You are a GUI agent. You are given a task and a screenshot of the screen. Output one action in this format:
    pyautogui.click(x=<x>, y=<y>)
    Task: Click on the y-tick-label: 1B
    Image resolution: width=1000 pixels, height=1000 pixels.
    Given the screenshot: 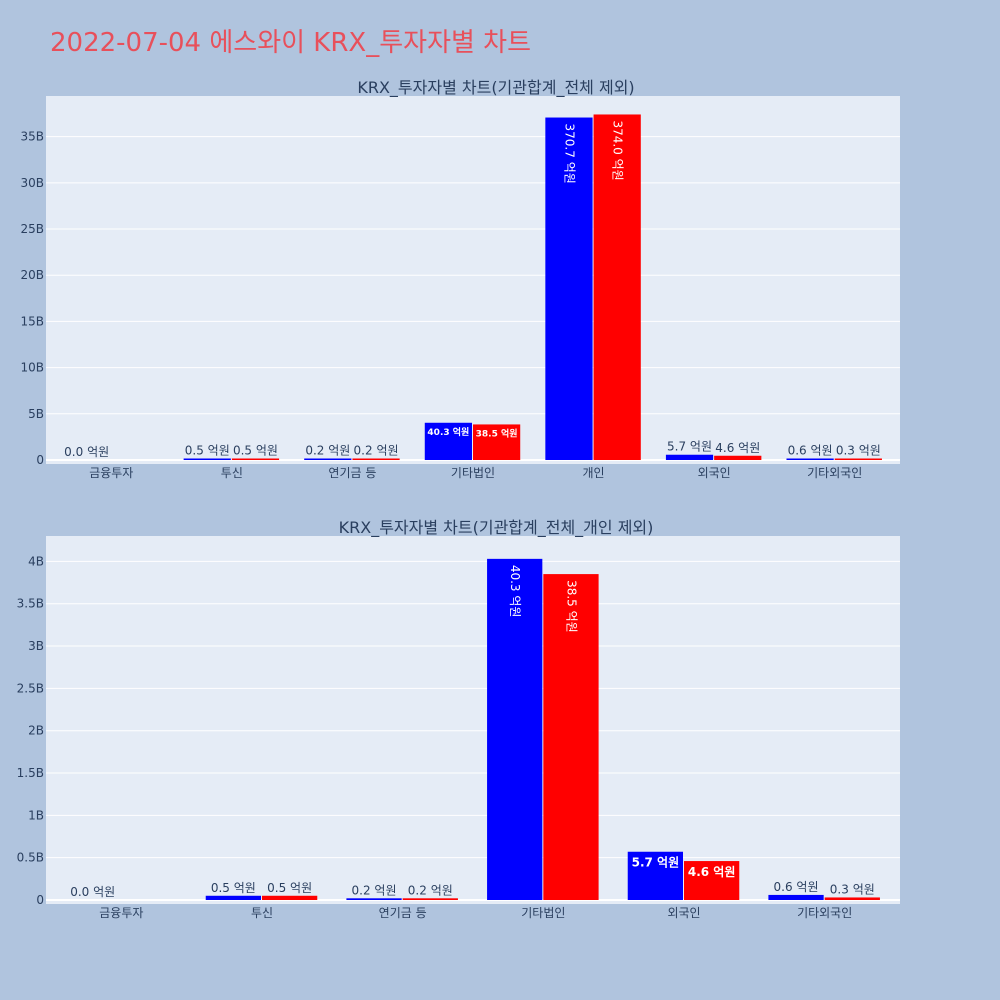 What is the action you would take?
    pyautogui.click(x=36, y=815)
    